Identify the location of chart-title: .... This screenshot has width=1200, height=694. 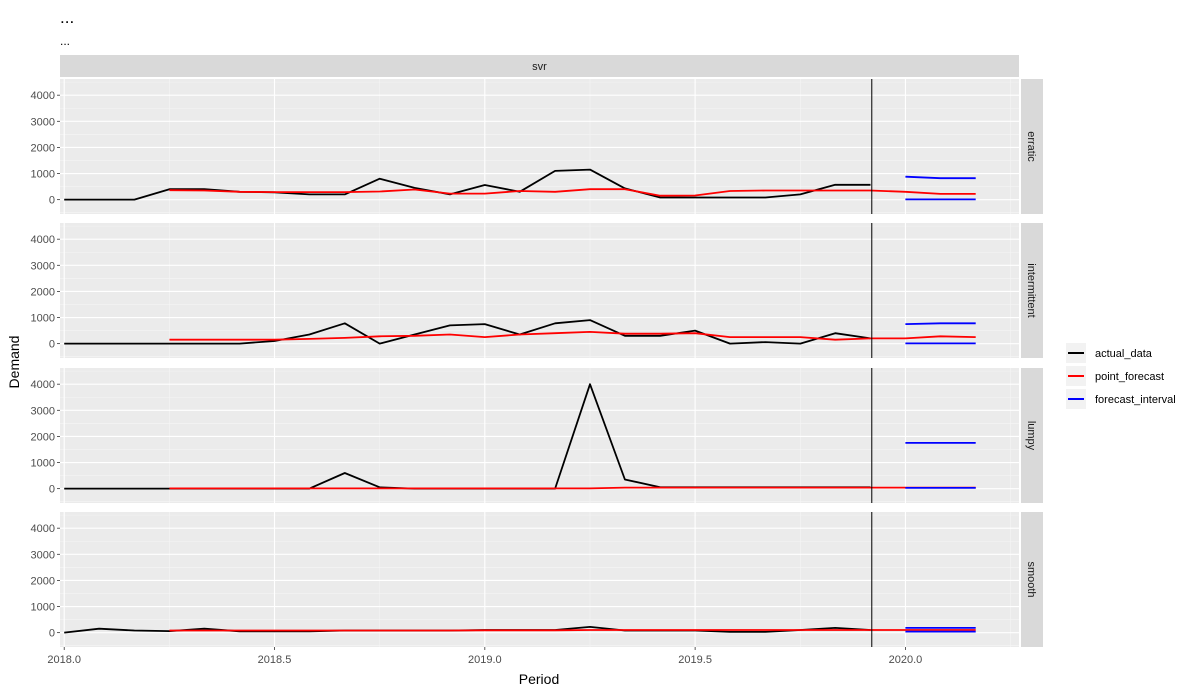
(67, 17).